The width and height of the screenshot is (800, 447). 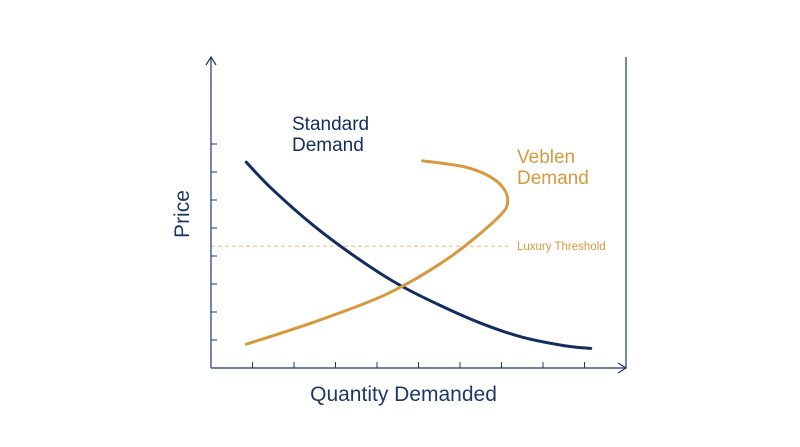 I want to click on x-axis-arrow-icon, so click(x=622, y=368).